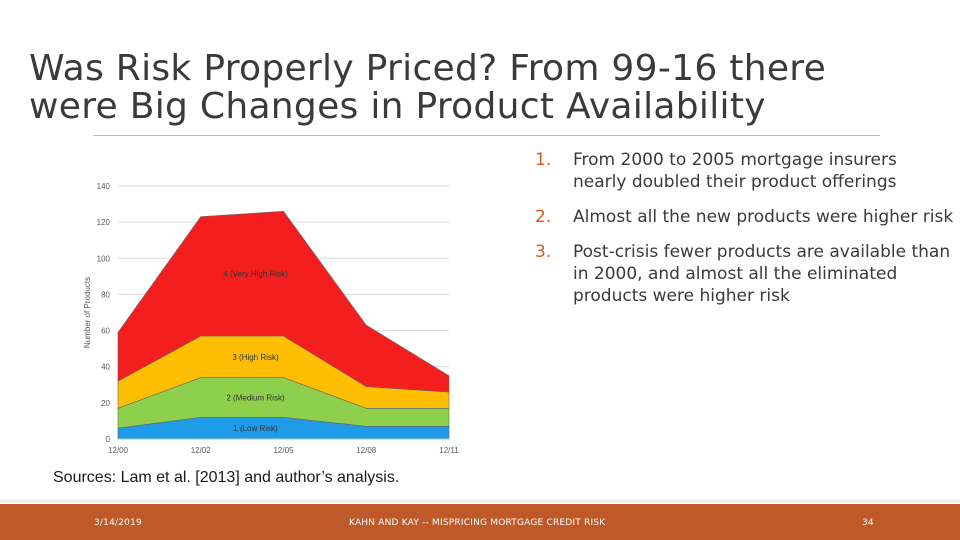 This screenshot has width=960, height=540. I want to click on series-label: 3 (High Risk), so click(255, 357).